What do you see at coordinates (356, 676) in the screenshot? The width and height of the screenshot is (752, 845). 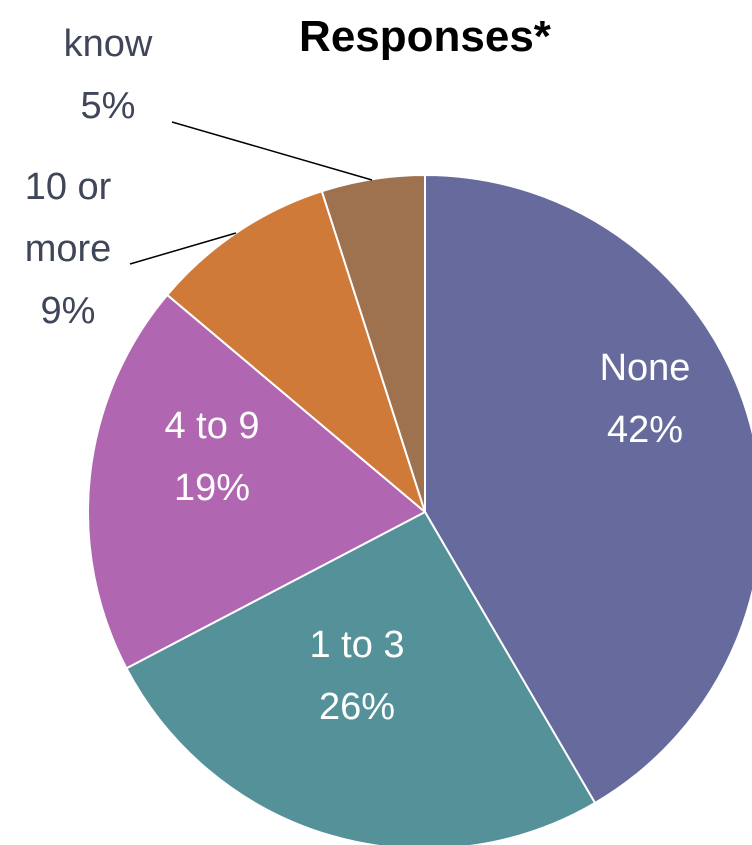 I see `slice-label-1-to-3: 1 to 3 26%` at bounding box center [356, 676].